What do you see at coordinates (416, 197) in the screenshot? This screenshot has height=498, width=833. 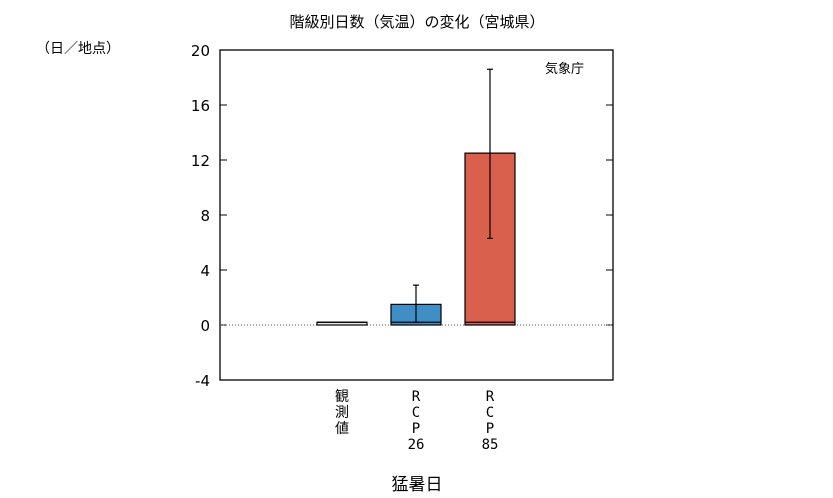 I see `bars` at bounding box center [416, 197].